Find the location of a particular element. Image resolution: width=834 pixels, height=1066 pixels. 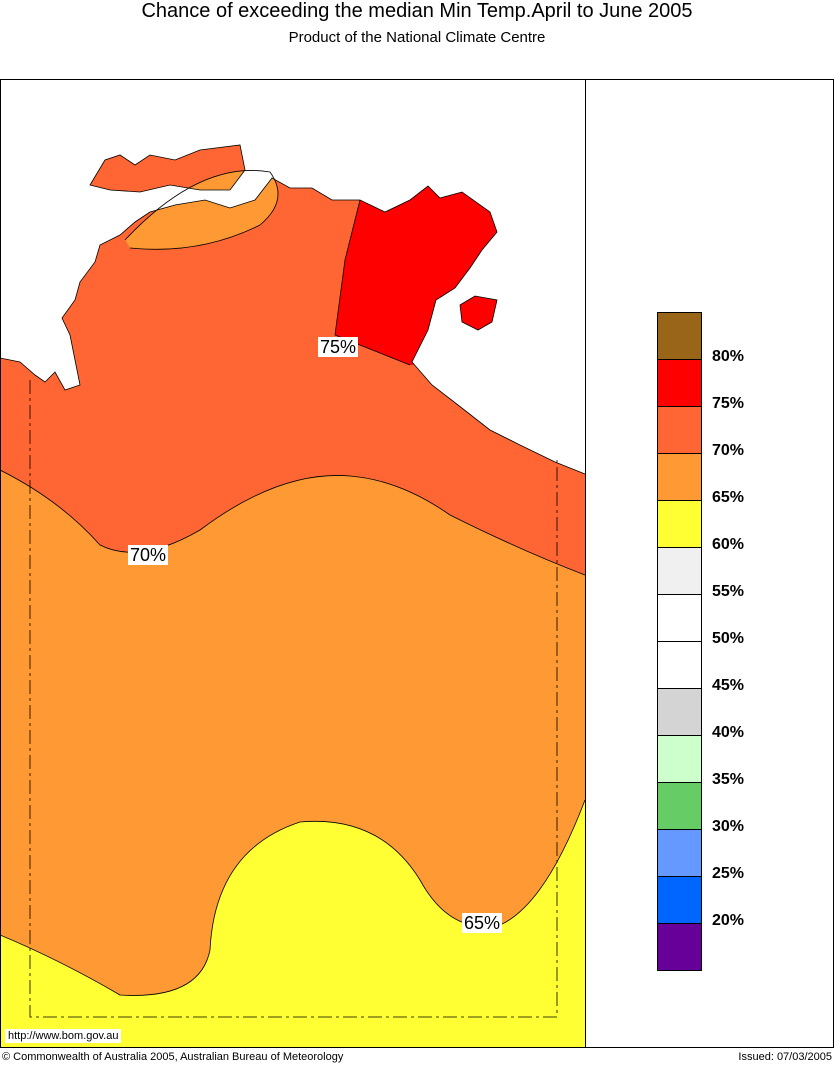

contour-label-70: 70% is located at coordinates (148, 555).